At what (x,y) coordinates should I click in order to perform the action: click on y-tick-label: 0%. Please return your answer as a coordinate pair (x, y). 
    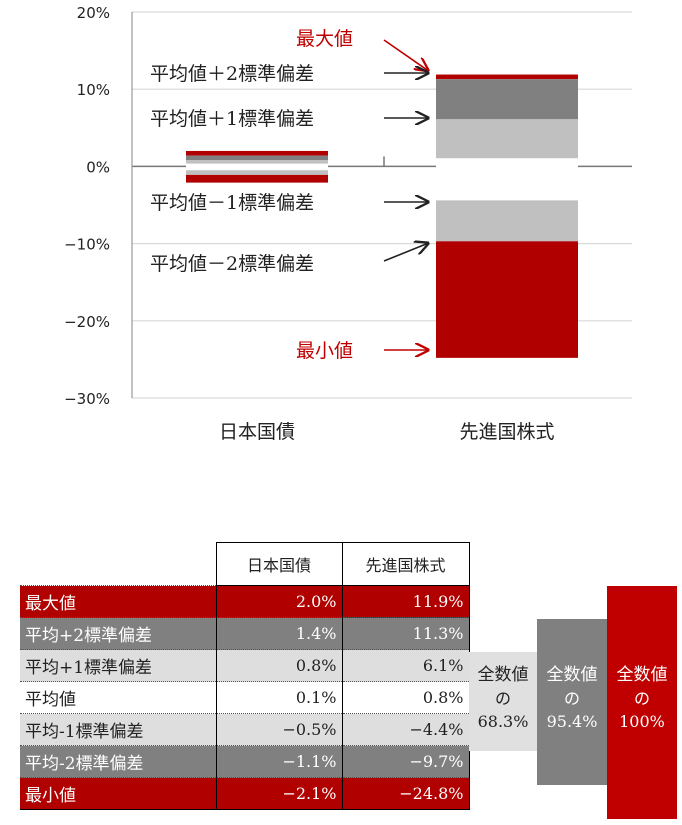
    Looking at the image, I should click on (98, 167).